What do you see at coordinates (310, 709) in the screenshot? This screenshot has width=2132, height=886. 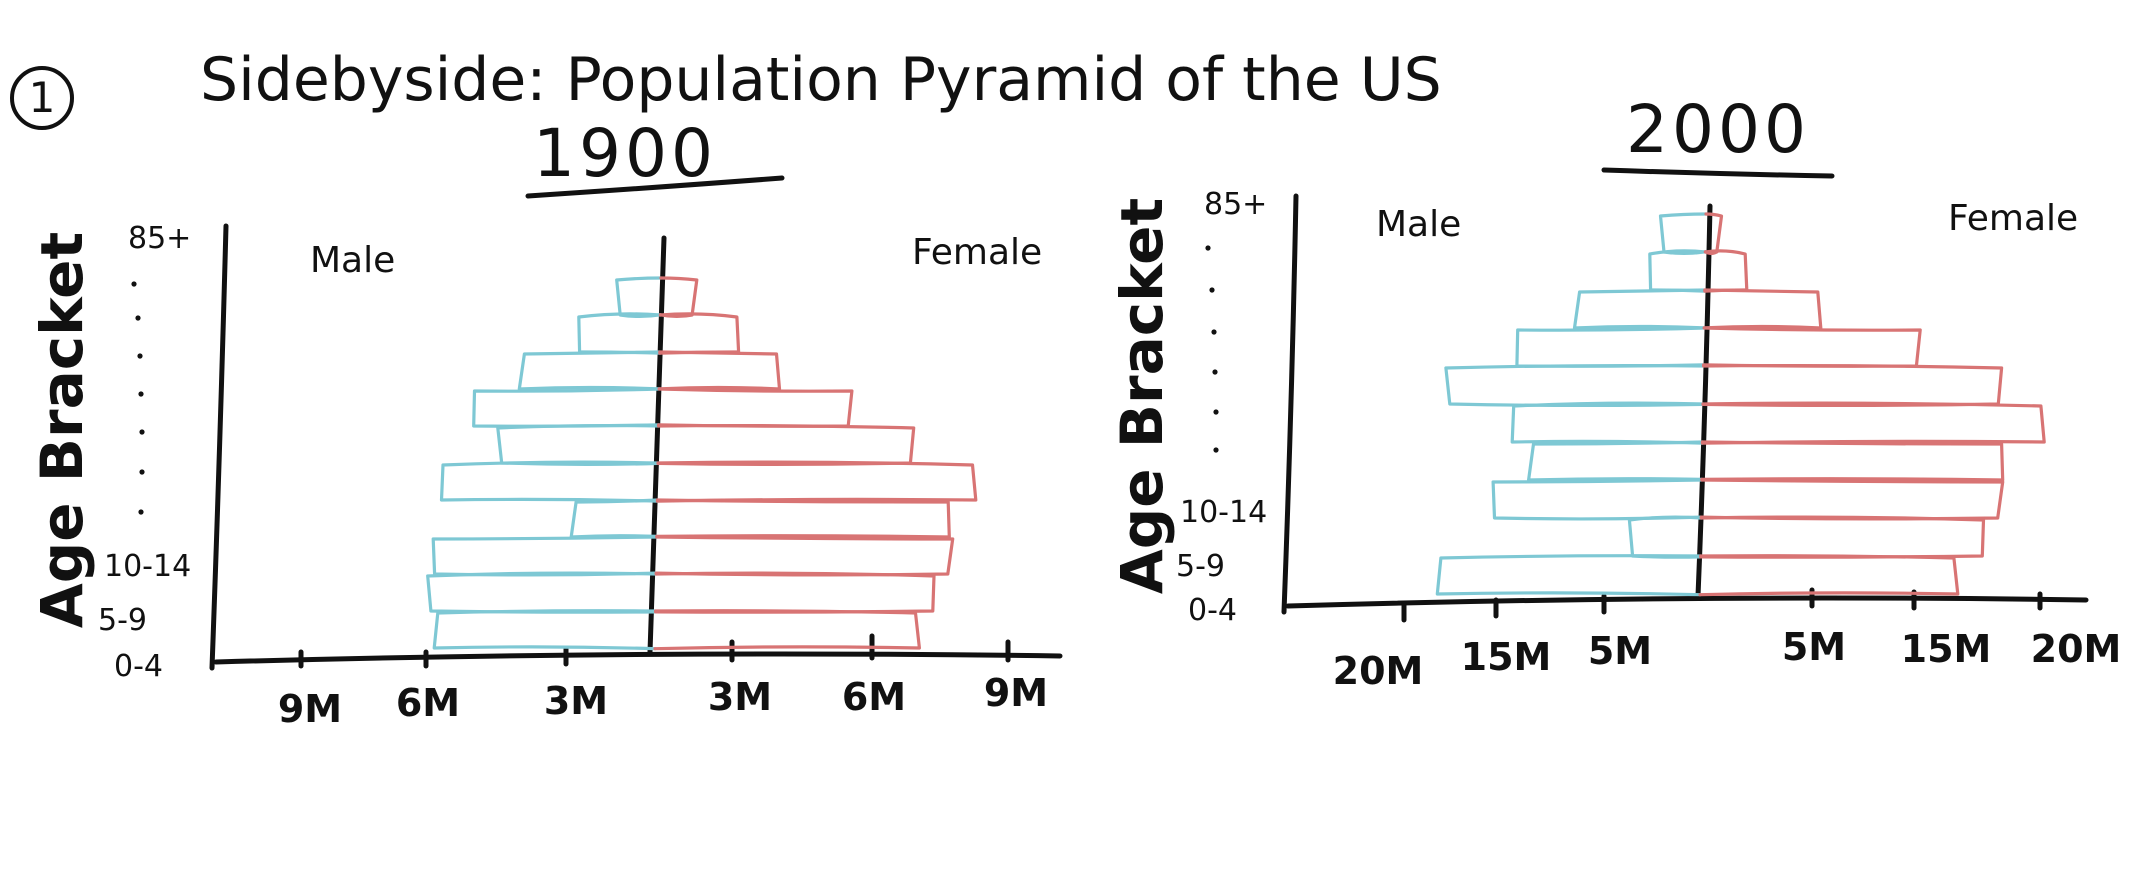 I see `chart-1900-xtick-left-9m: 9M` at bounding box center [310, 709].